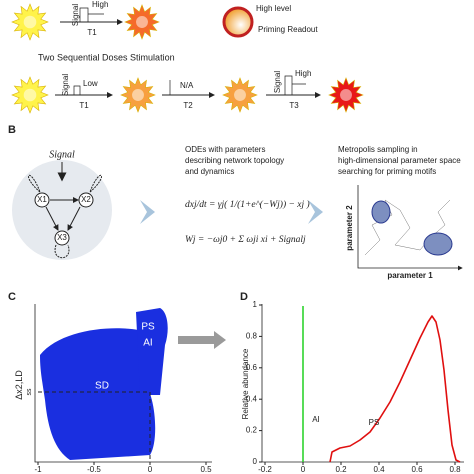  What do you see at coordinates (252, 430) in the screenshot?
I see `y-tick-label: 0.2` at bounding box center [252, 430].